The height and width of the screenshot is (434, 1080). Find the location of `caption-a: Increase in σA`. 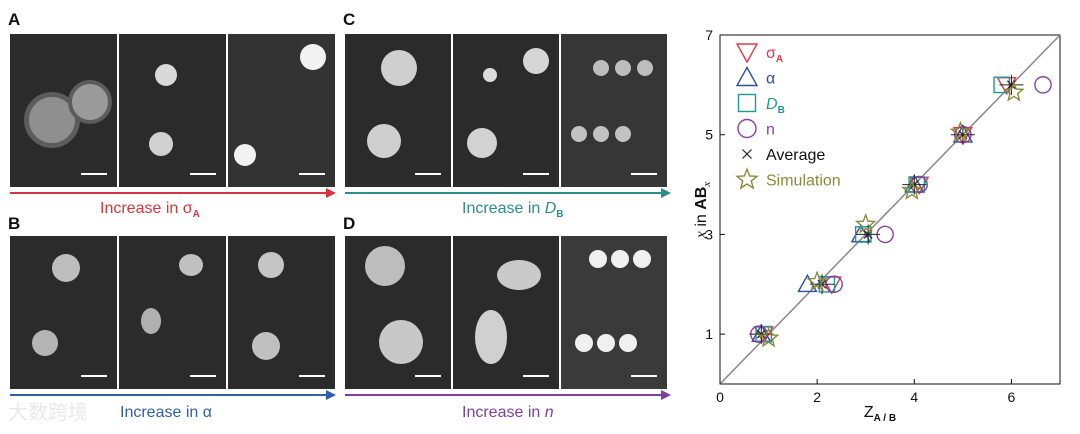

caption-a: Increase in σA is located at coordinates (150, 210).